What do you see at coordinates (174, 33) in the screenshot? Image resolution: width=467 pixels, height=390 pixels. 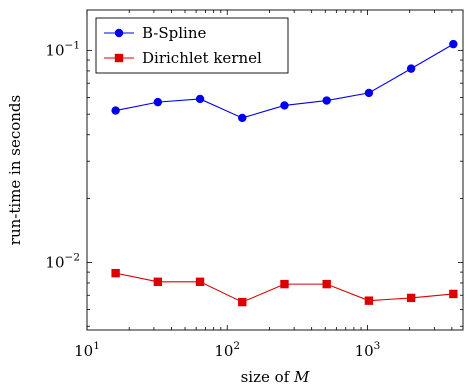 I see `legend-label-0: B-Spline` at bounding box center [174, 33].